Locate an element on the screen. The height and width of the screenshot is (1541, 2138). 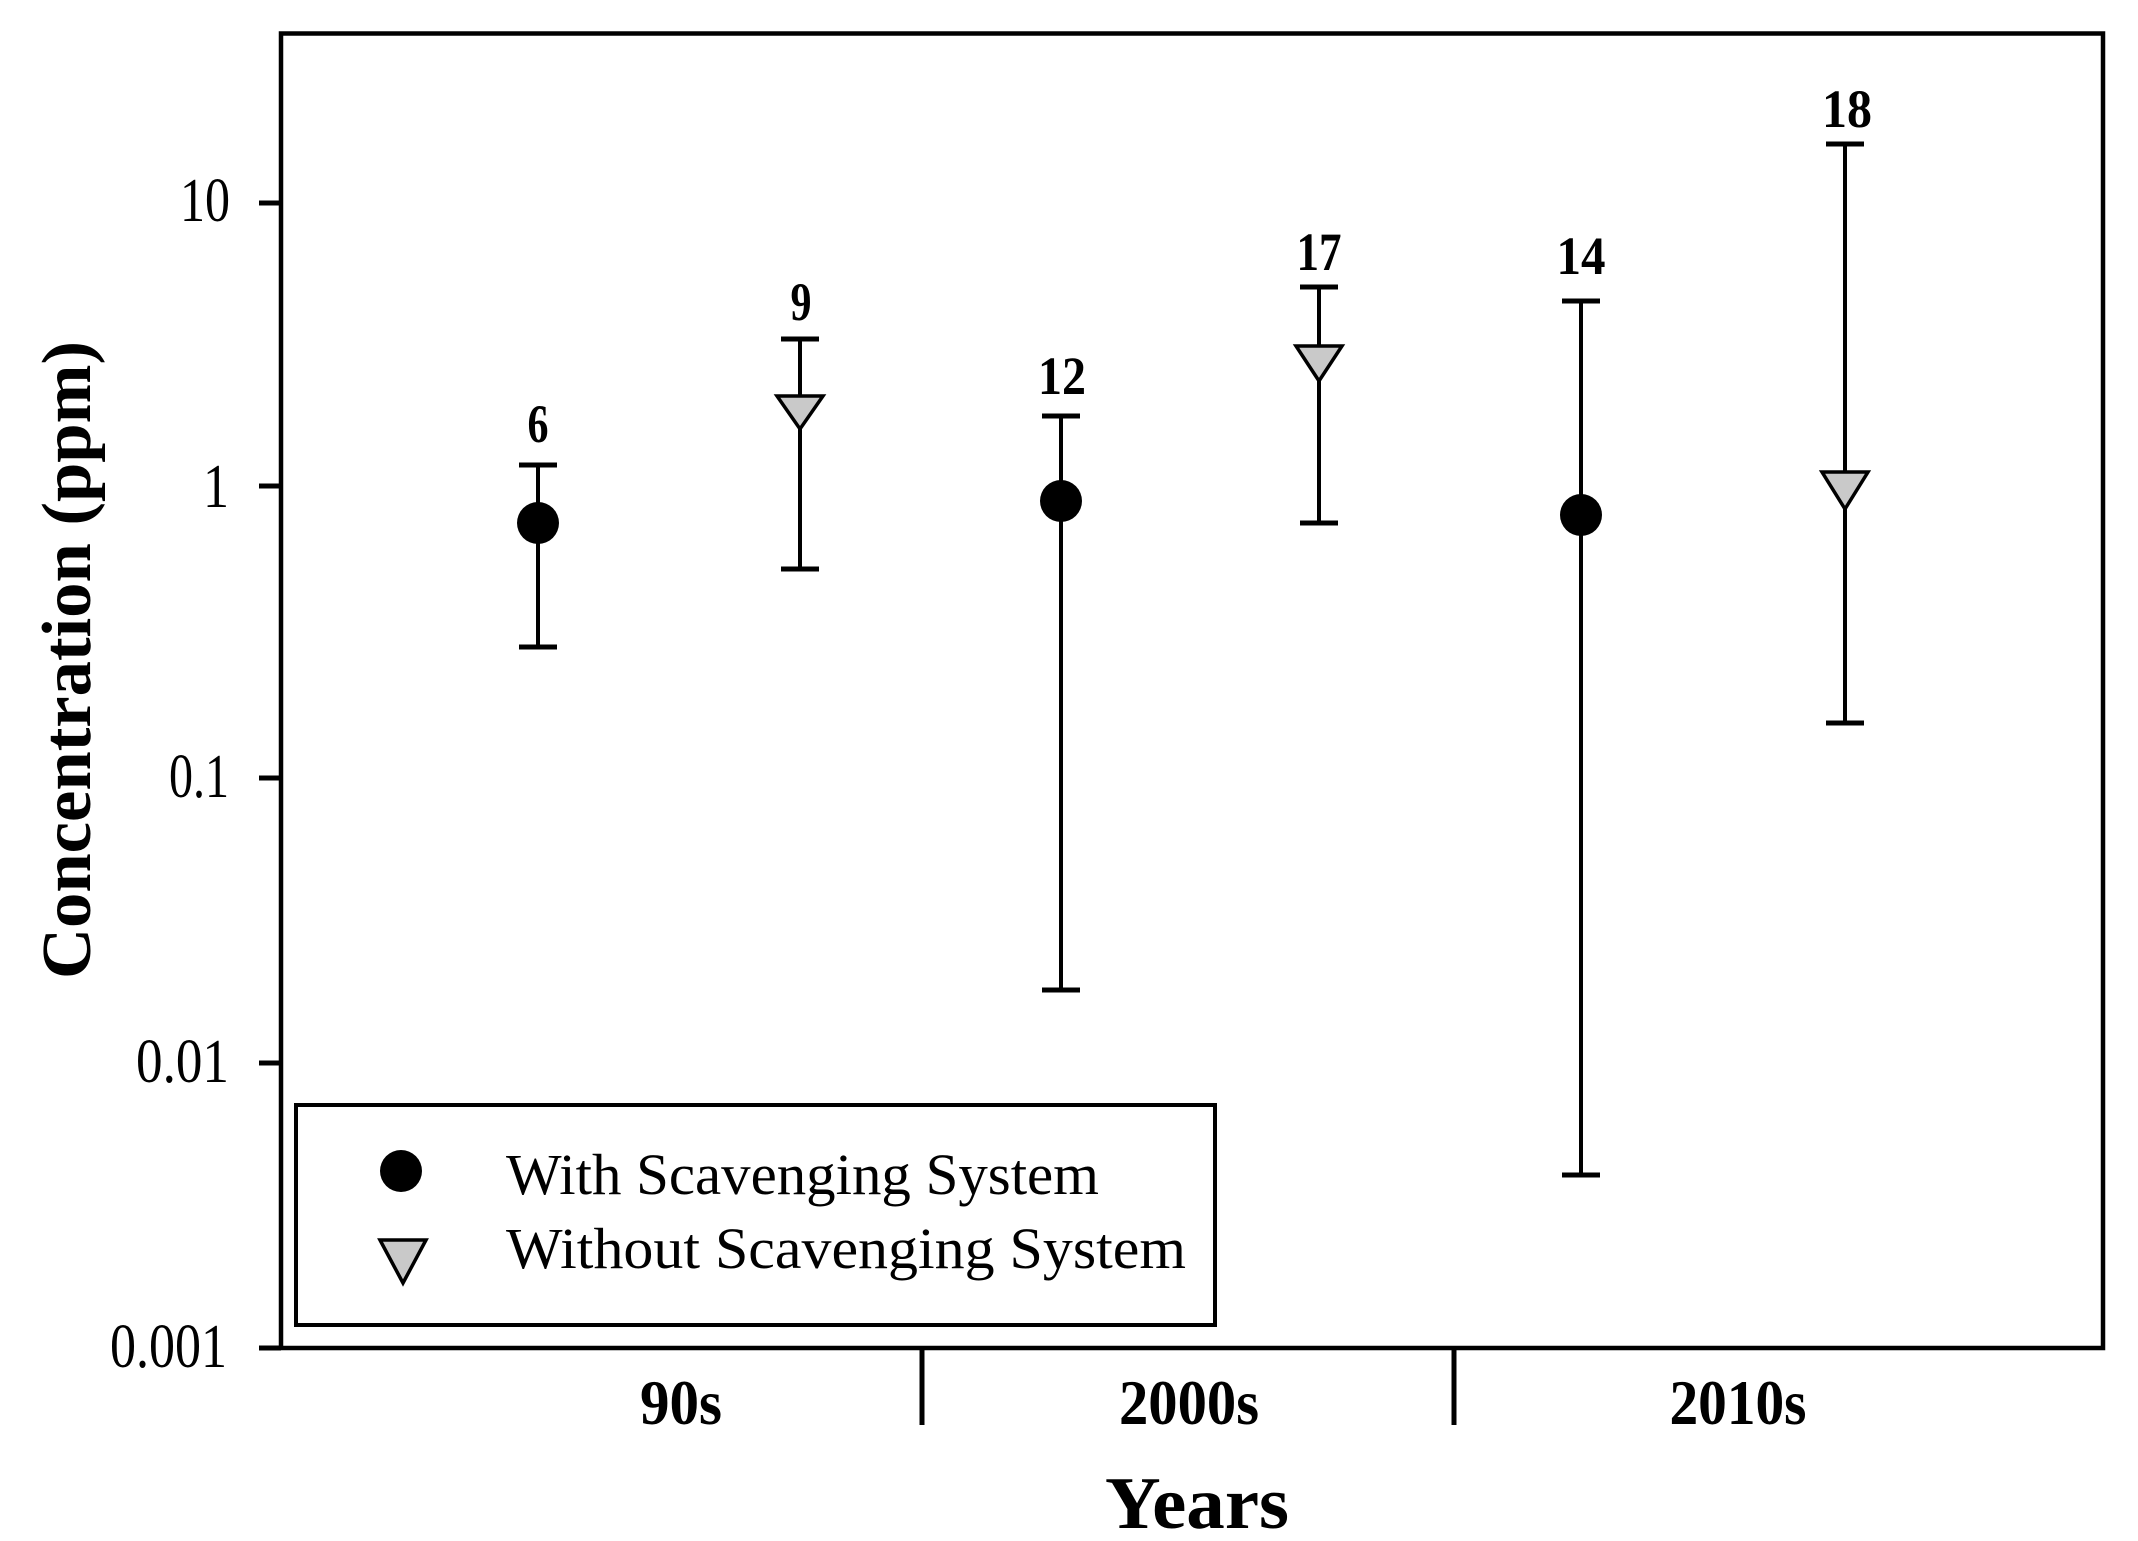
svg-text: 1 is located at coordinates (216, 487).